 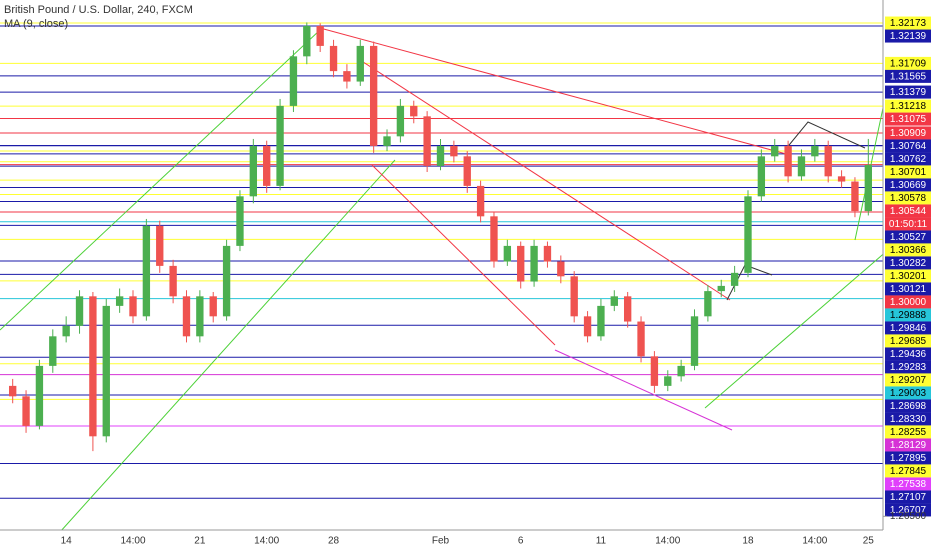 I want to click on price-label: 1.30366, so click(x=908, y=250).